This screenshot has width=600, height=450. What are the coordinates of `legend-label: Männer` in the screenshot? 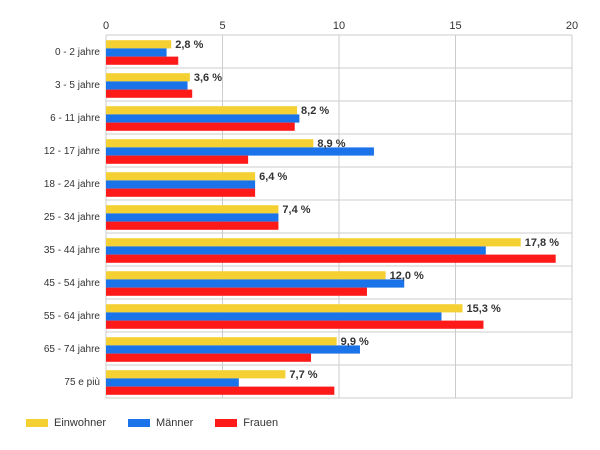 It's located at (174, 423).